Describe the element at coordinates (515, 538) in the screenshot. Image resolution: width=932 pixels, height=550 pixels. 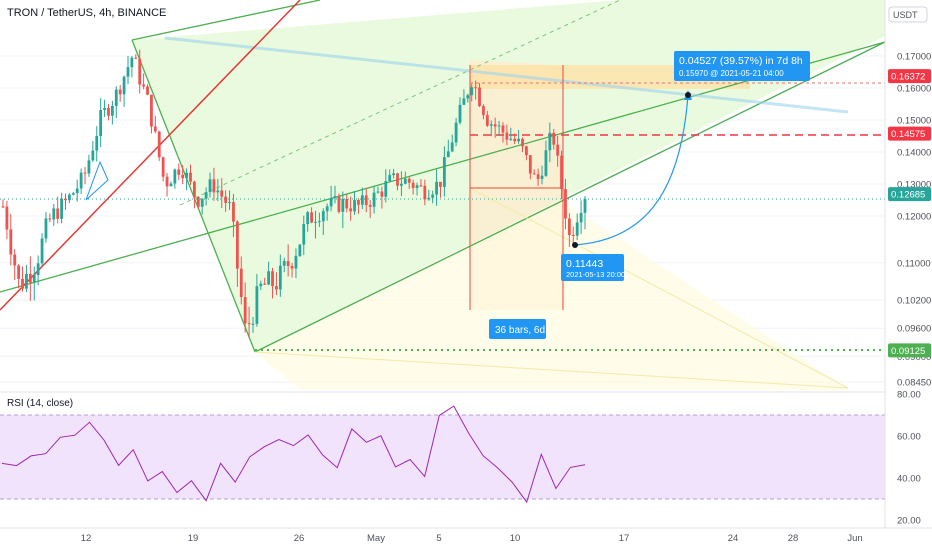
I see `time-tick-label: 10` at that location.